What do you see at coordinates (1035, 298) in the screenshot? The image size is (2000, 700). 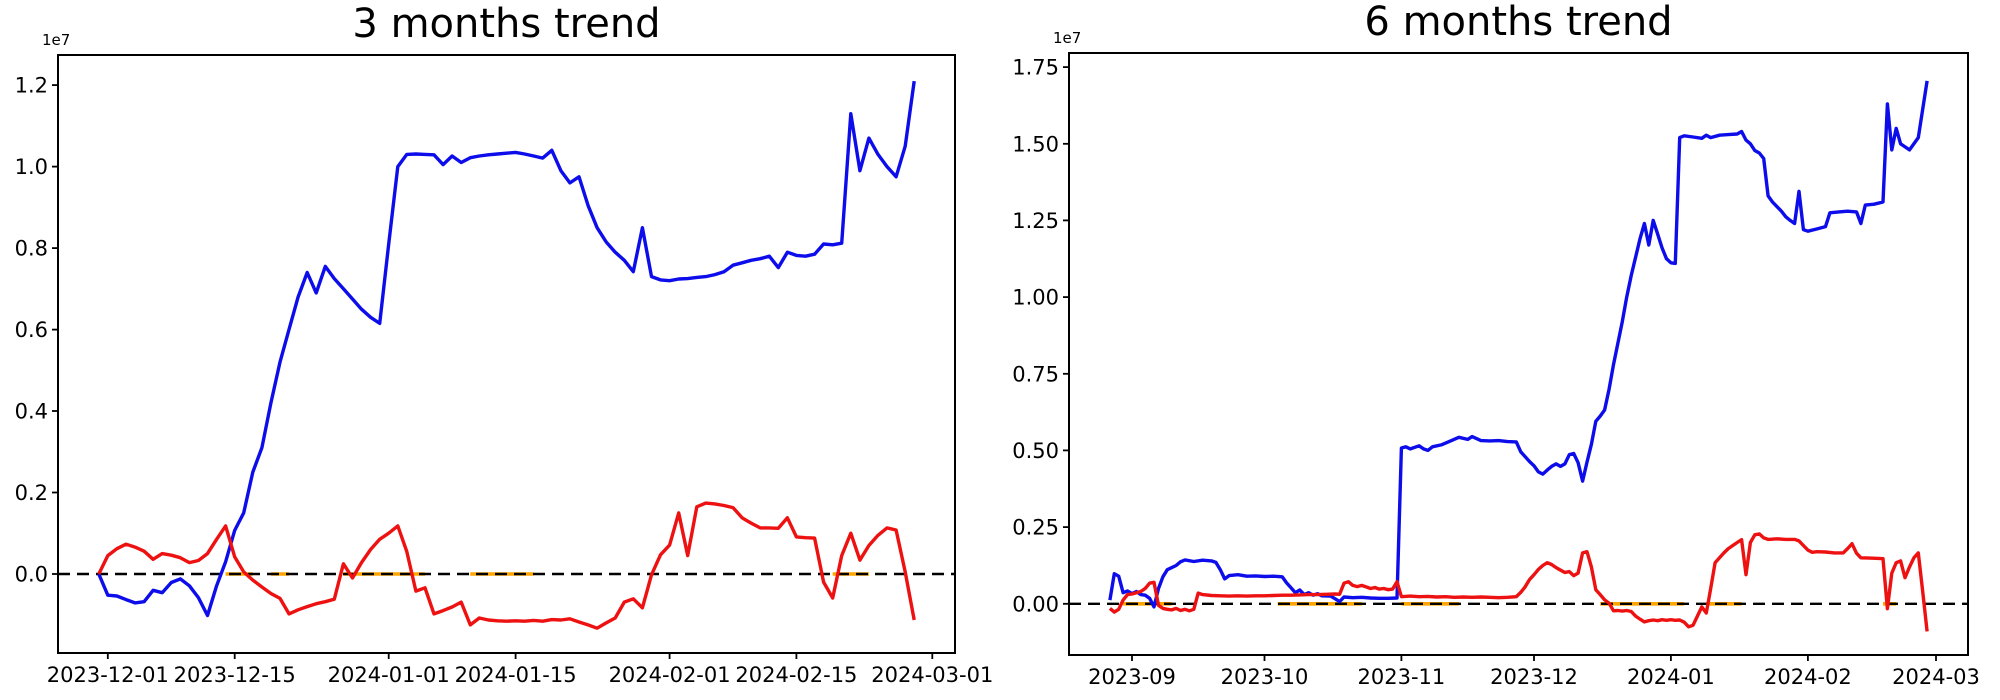 I see `y-tick-label: 1.00` at bounding box center [1035, 298].